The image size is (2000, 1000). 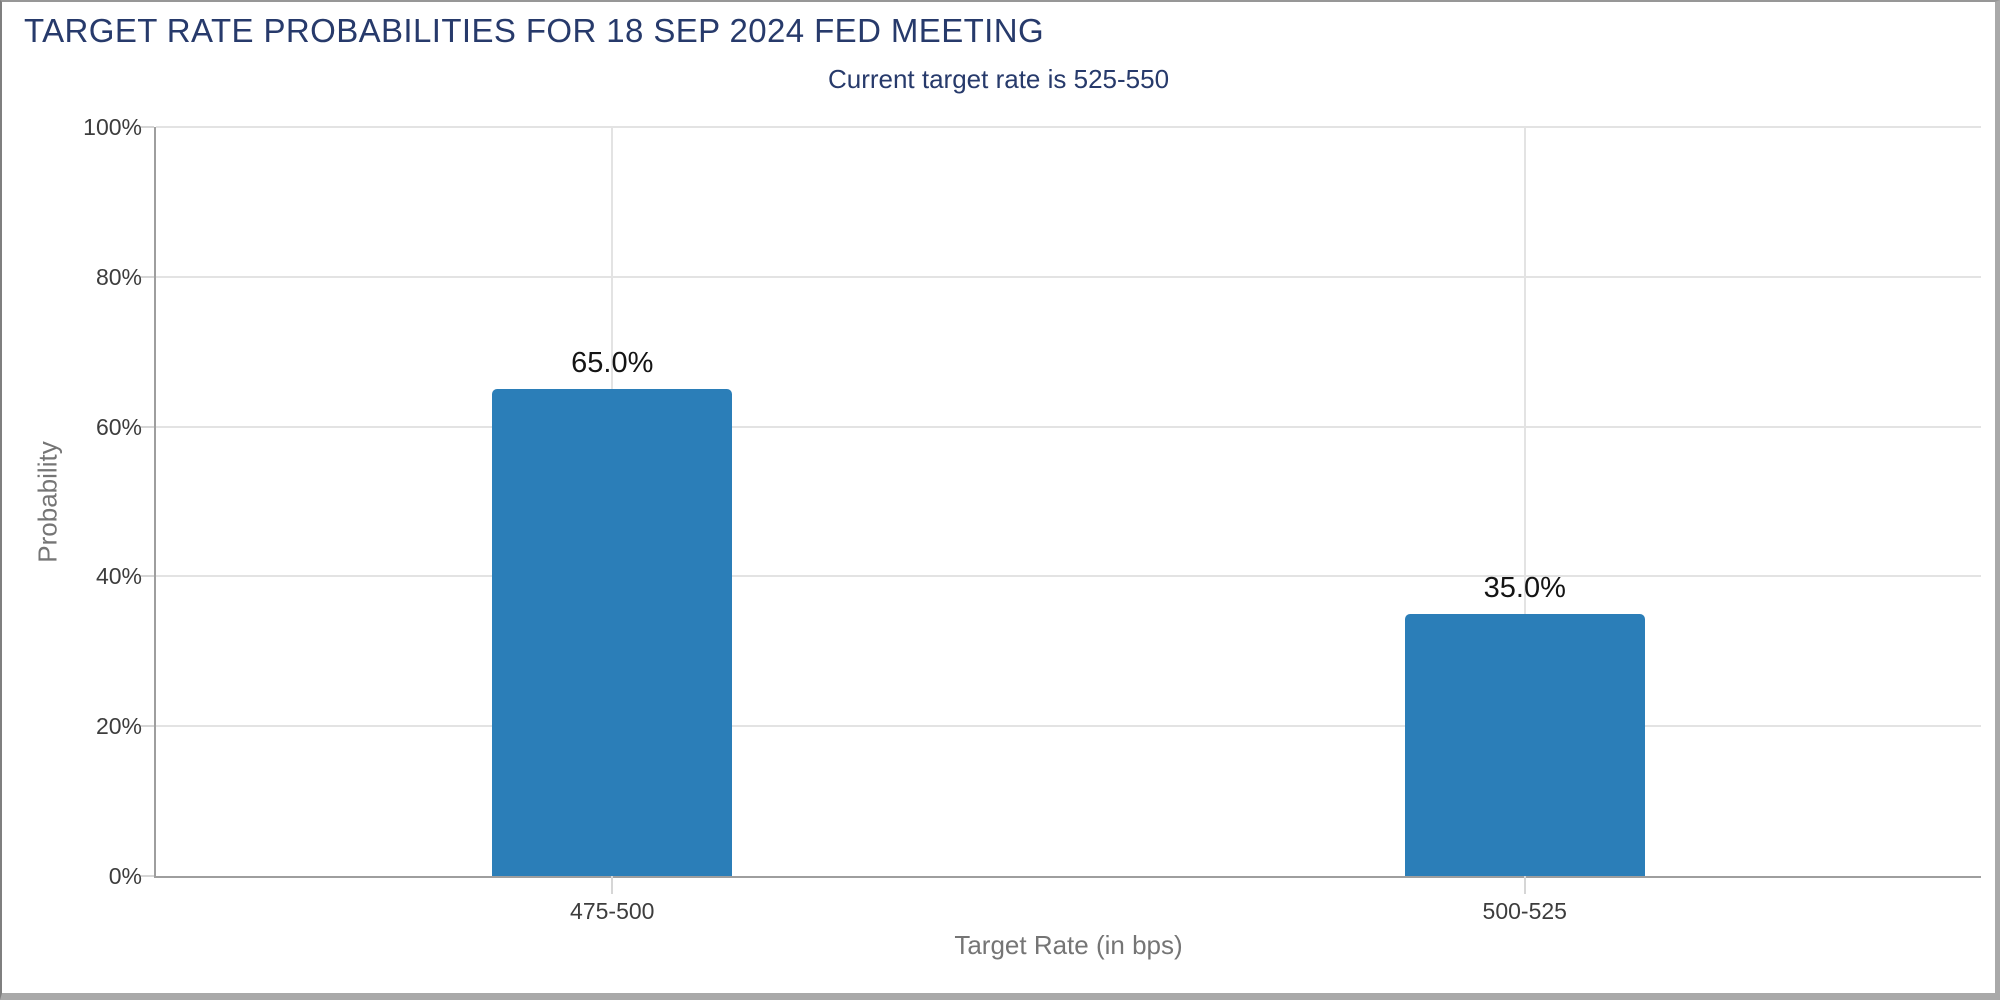 What do you see at coordinates (118, 426) in the screenshot?
I see `y-axis-tick-label: 60%` at bounding box center [118, 426].